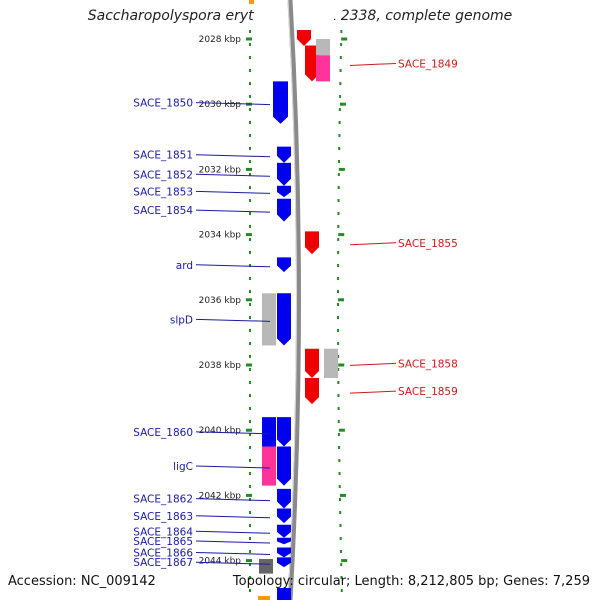  I want to click on tick-track-right, so click(342, 311).